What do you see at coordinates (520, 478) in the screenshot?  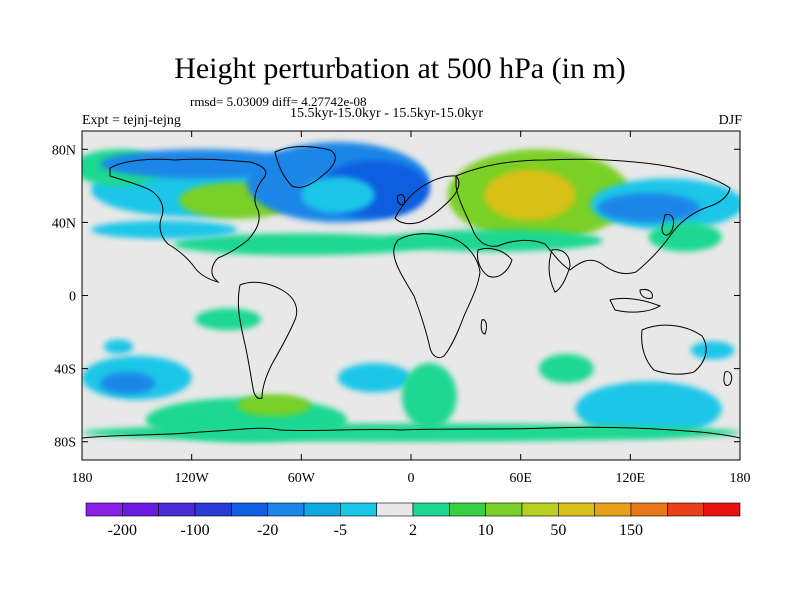 I see `lon-label: 60E` at bounding box center [520, 478].